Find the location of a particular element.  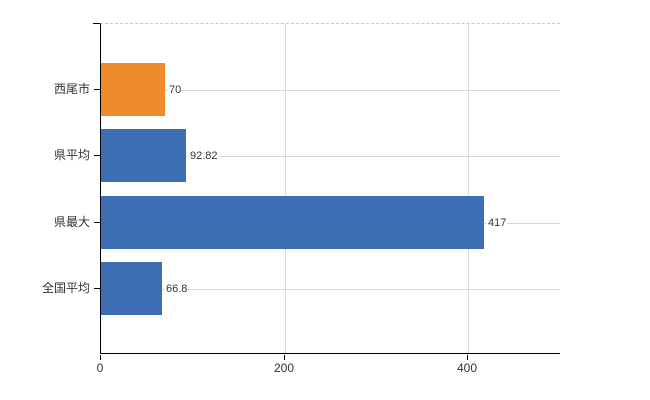

bar-highlight is located at coordinates (133, 89).